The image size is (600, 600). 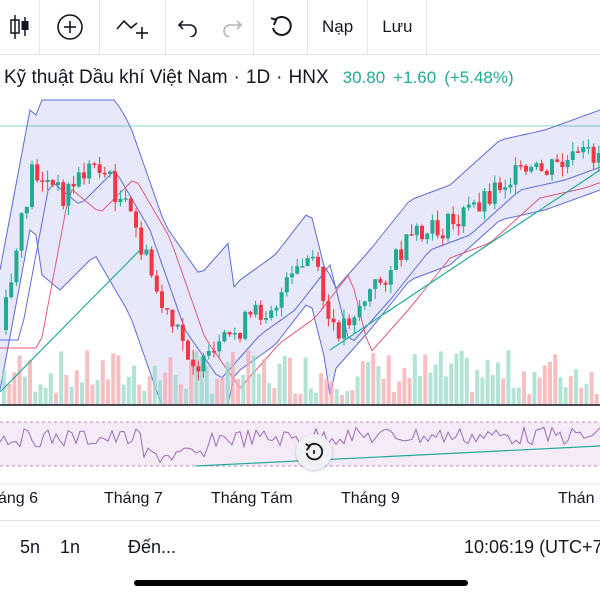 What do you see at coordinates (338, 27) in the screenshot?
I see `load-button: Nạp` at bounding box center [338, 27].